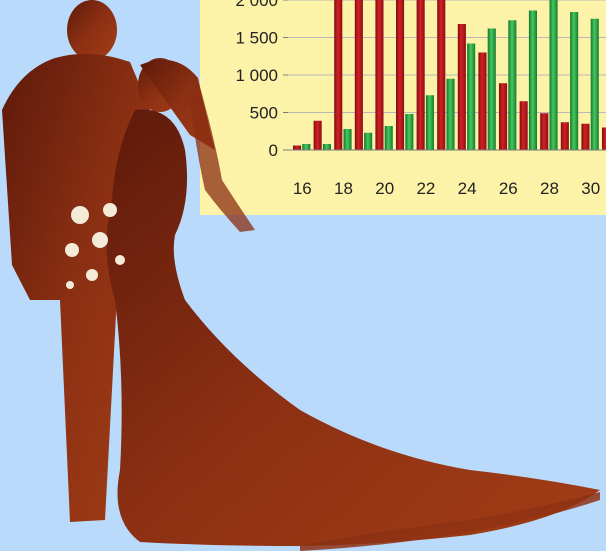 The width and height of the screenshot is (606, 551). What do you see at coordinates (256, 38) in the screenshot?
I see `y-tick-label: 1 500` at bounding box center [256, 38].